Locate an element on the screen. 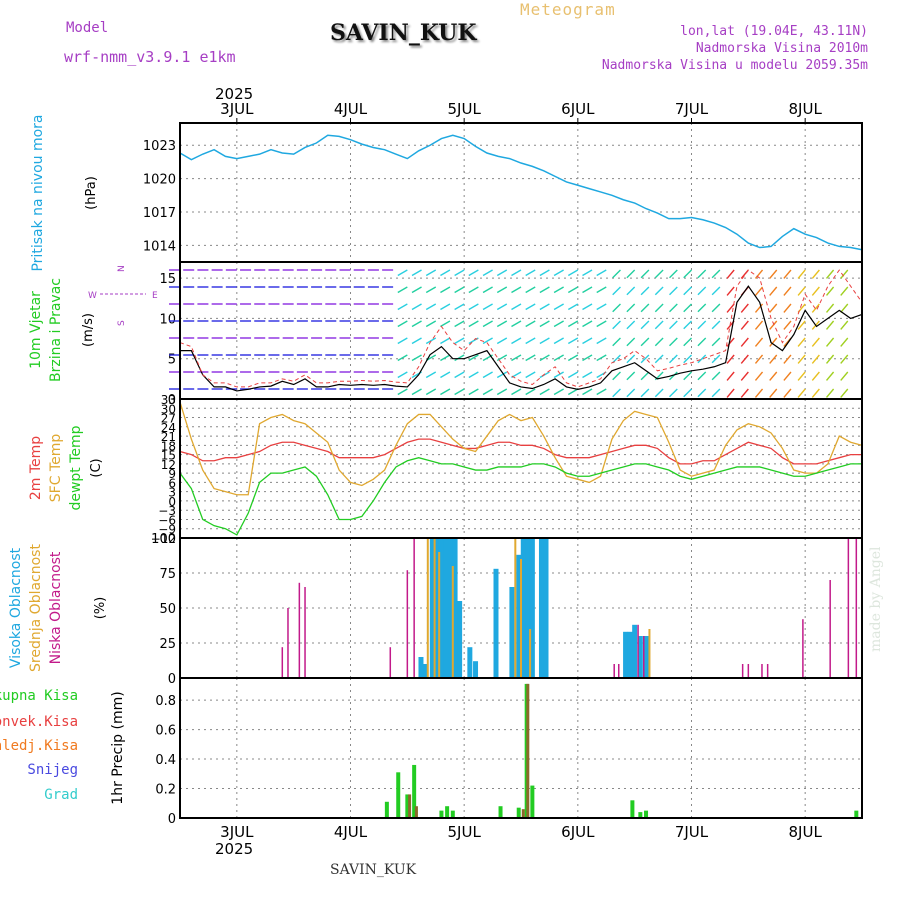 This screenshot has width=900, height=900. y-tick-label: 100 is located at coordinates (163, 539).